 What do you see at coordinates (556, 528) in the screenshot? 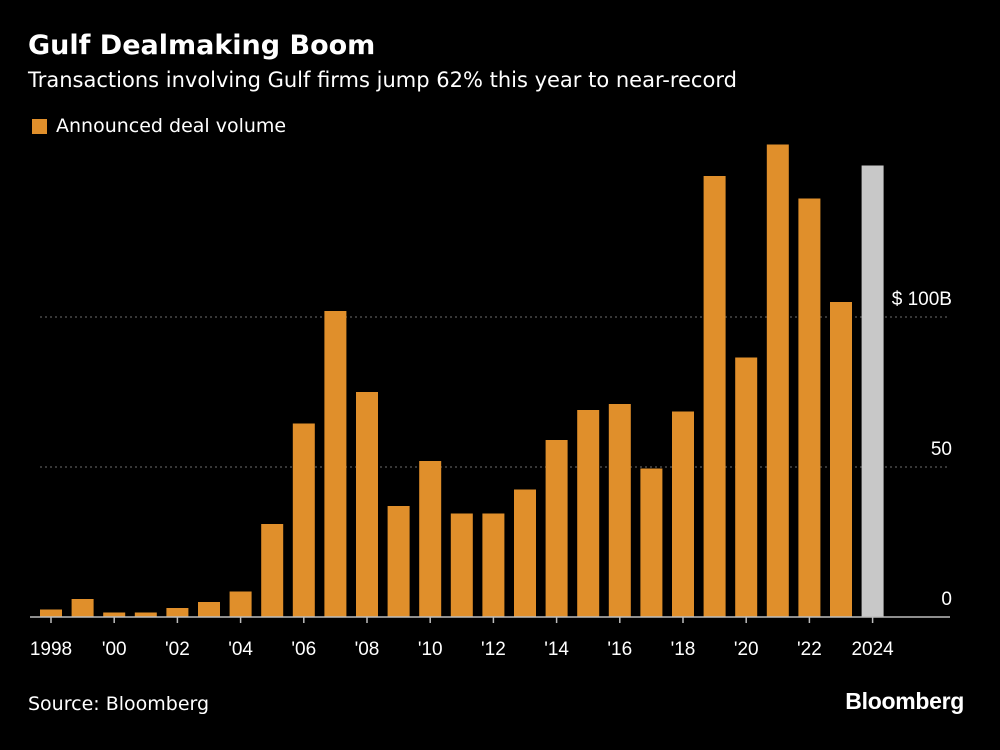
I see `bar-2014` at bounding box center [556, 528].